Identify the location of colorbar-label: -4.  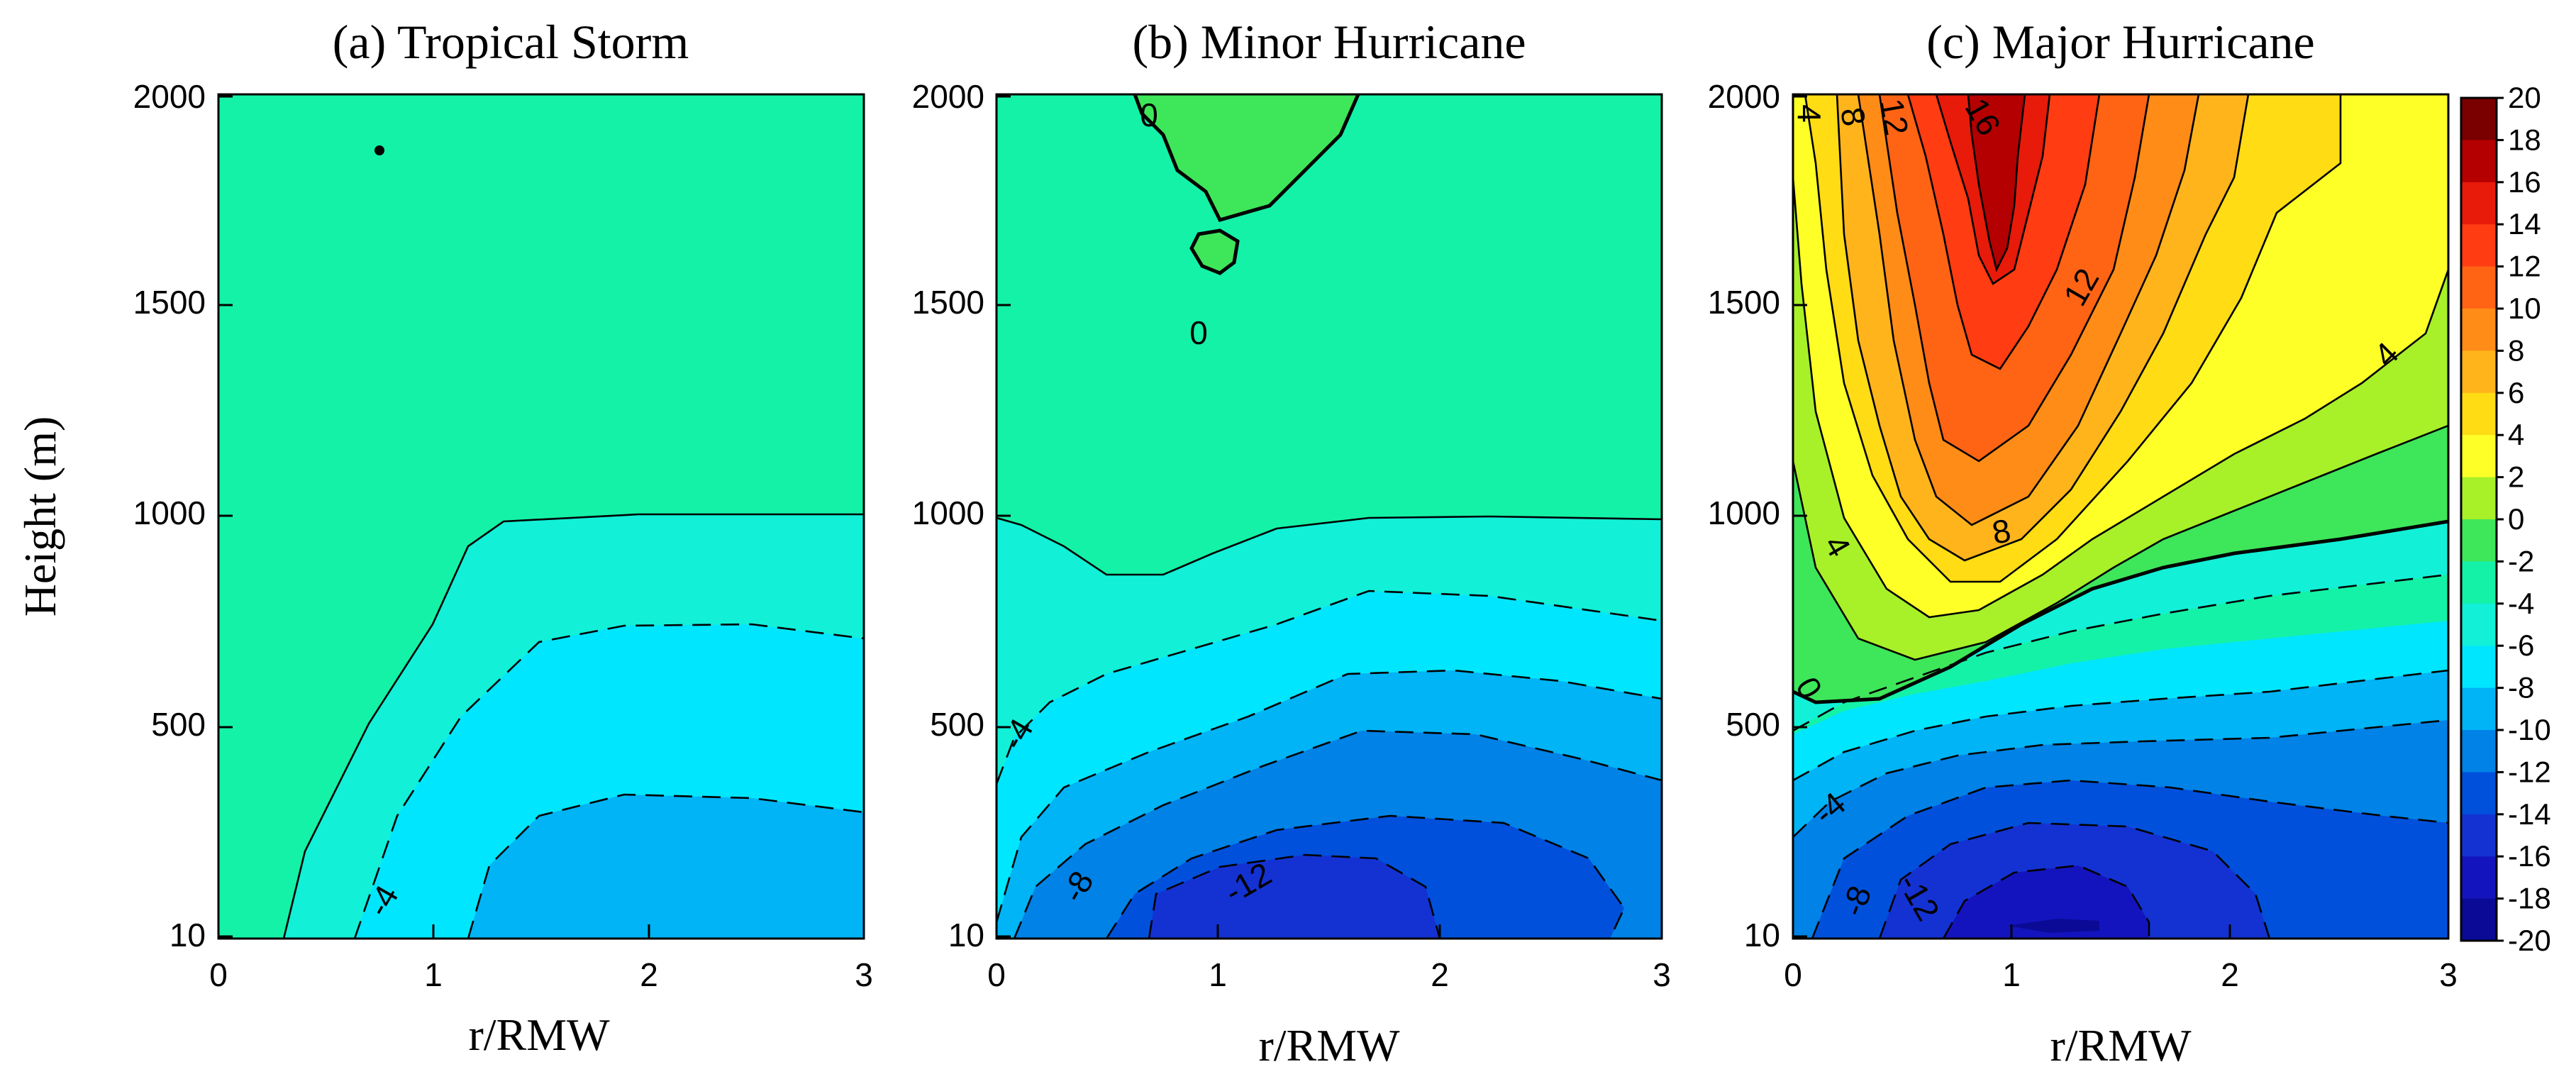
(2521, 603).